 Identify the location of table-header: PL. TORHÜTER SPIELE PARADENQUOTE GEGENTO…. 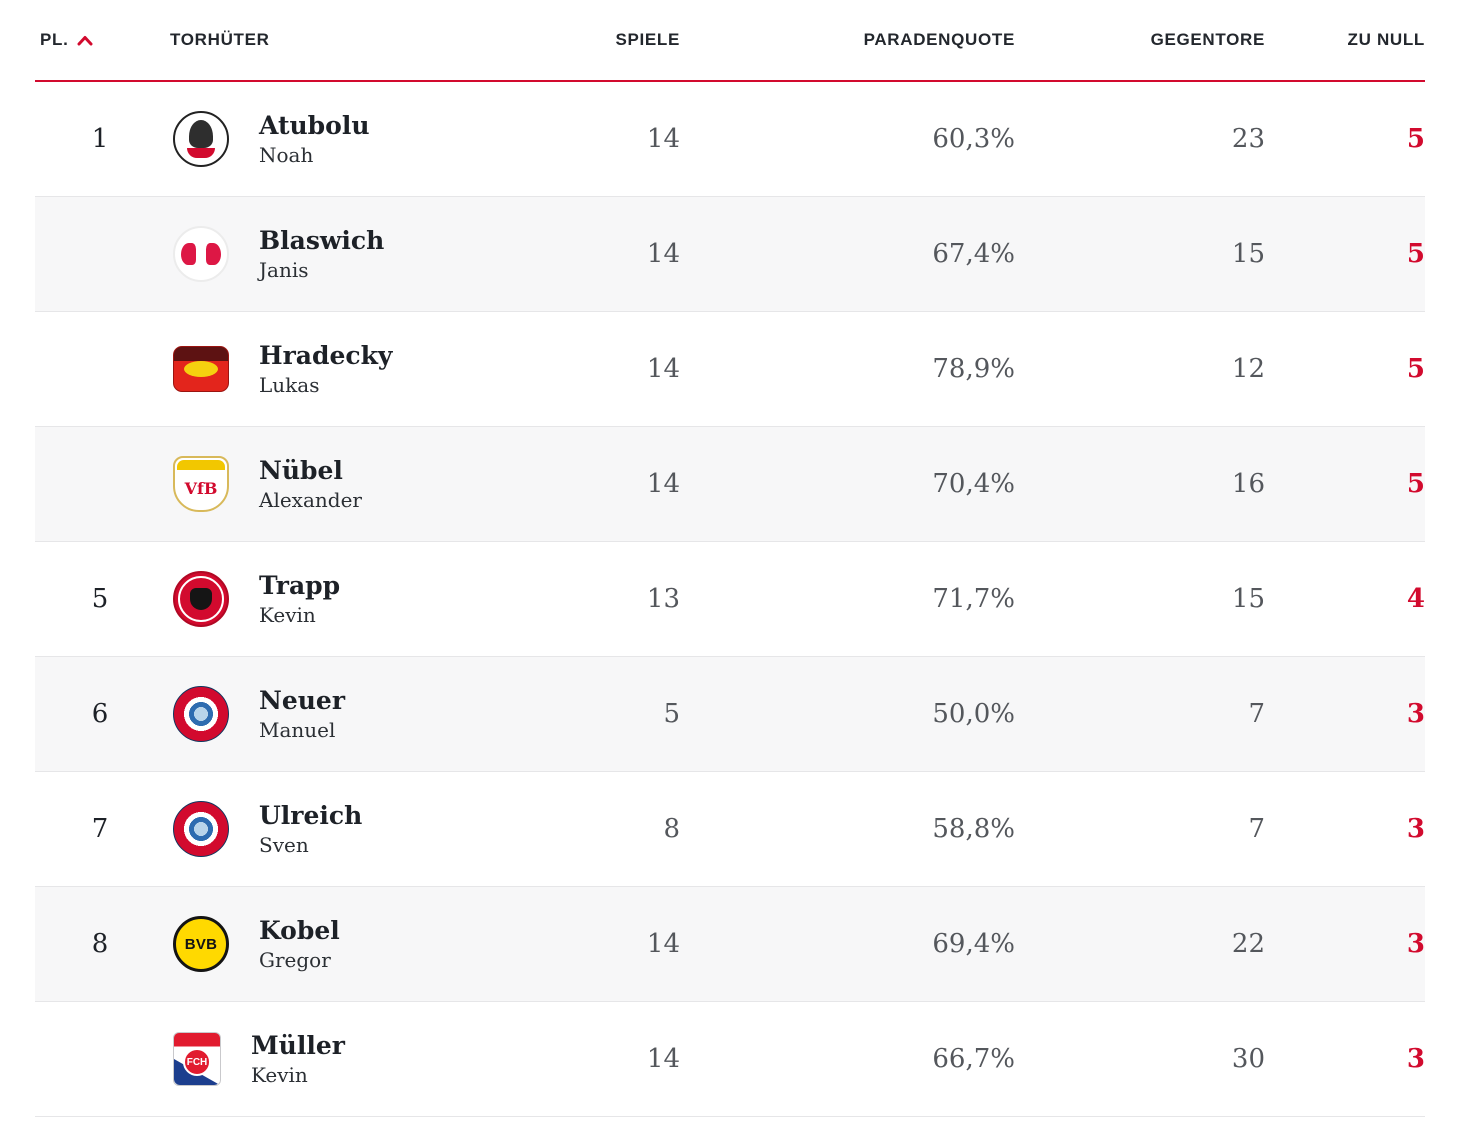
(730, 41).